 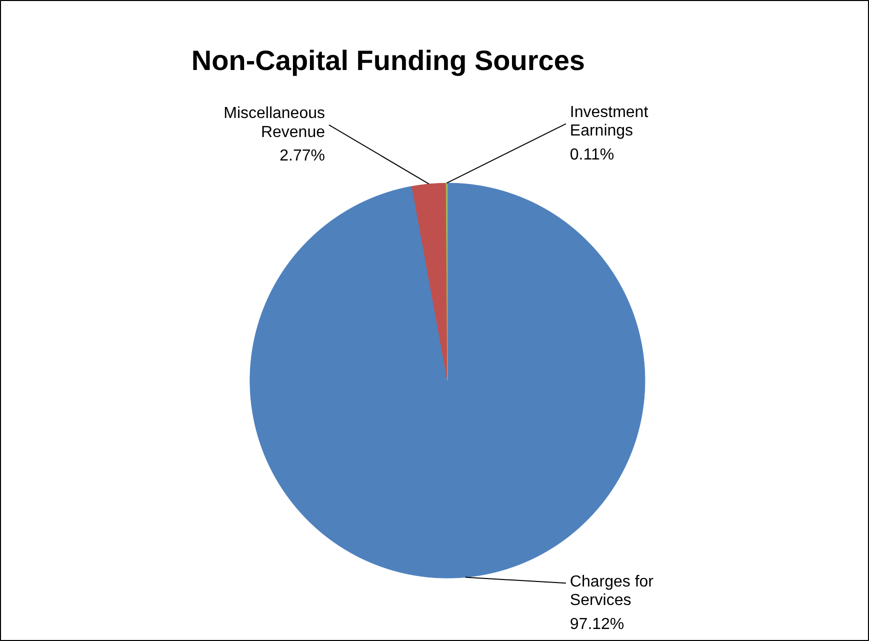 I want to click on chart-title: Non-Capital Funding Sources, so click(x=388, y=60).